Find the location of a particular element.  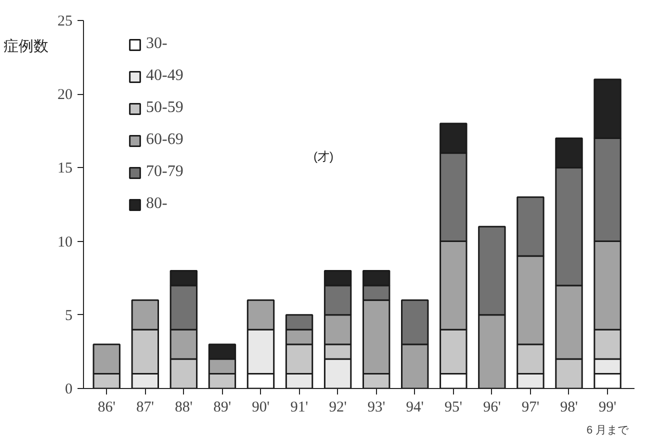

x-tick-label: 91' is located at coordinates (299, 408).